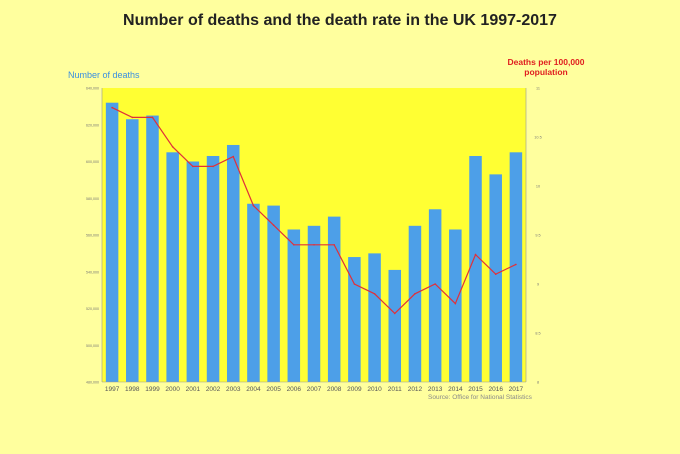 The width and height of the screenshot is (680, 454). Describe the element at coordinates (516, 389) in the screenshot. I see `x-tick-label: 2017` at that location.